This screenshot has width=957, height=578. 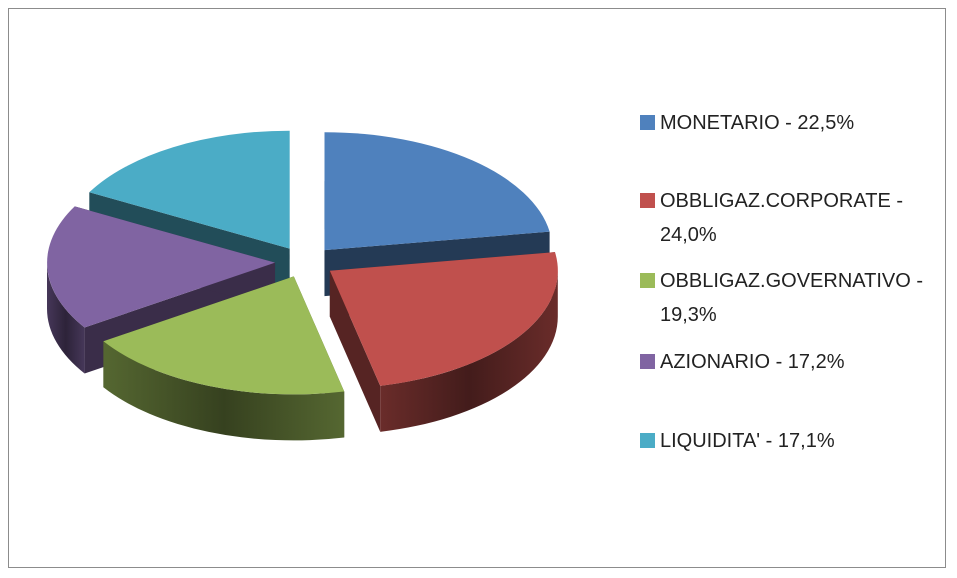 What do you see at coordinates (355, 351) in the screenshot?
I see `slice-side` at bounding box center [355, 351].